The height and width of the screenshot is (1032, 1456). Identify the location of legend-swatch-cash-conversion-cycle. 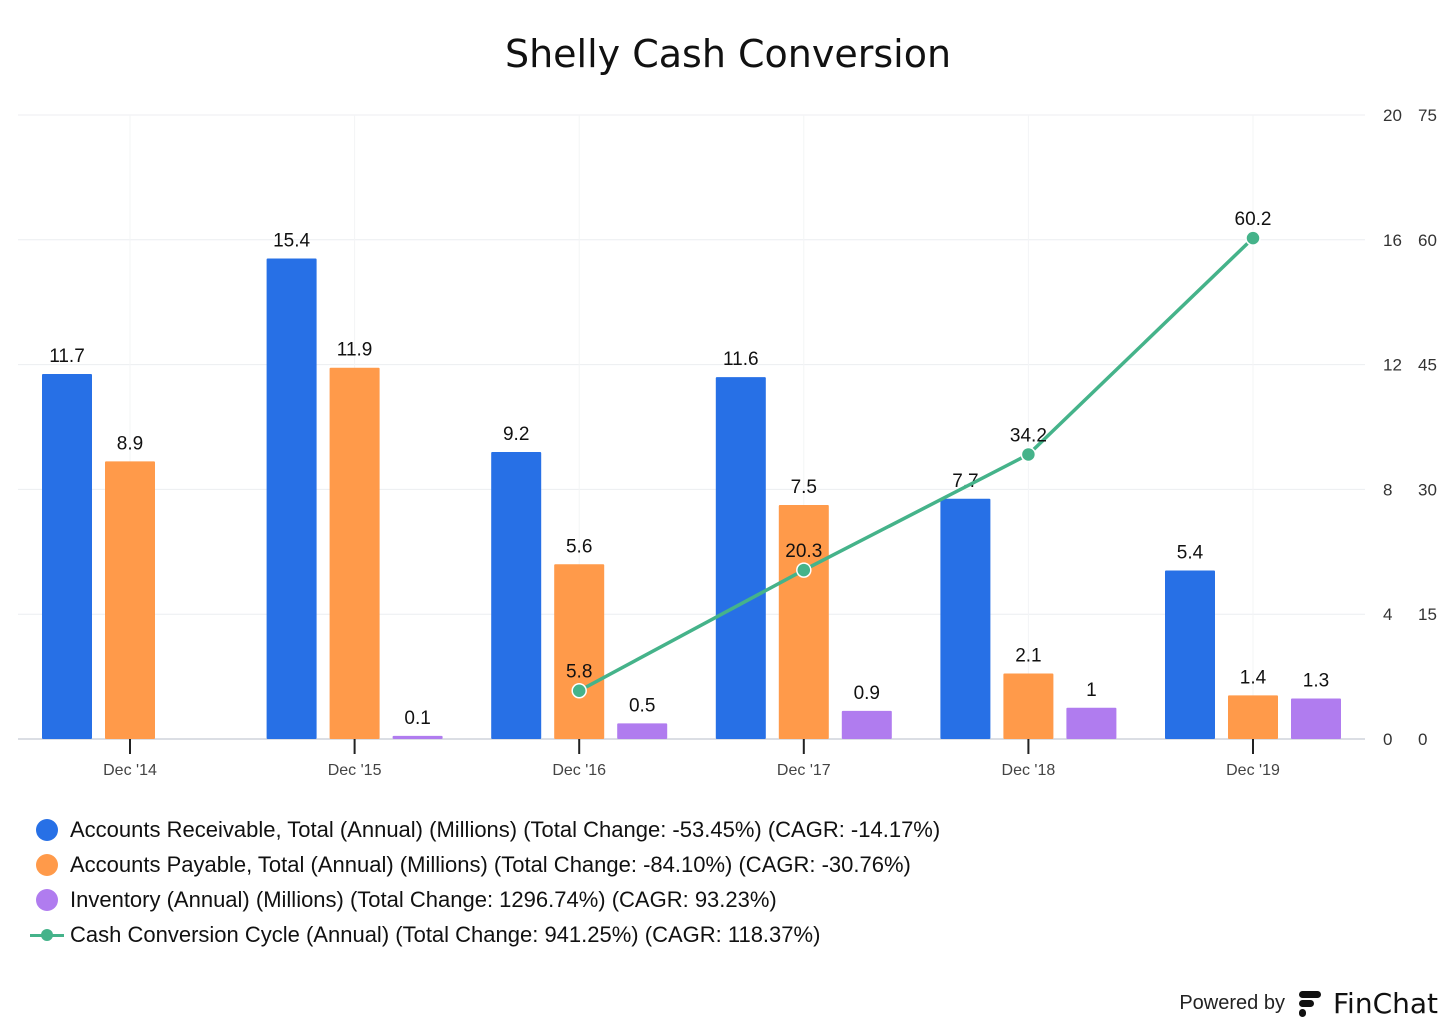
(47, 935).